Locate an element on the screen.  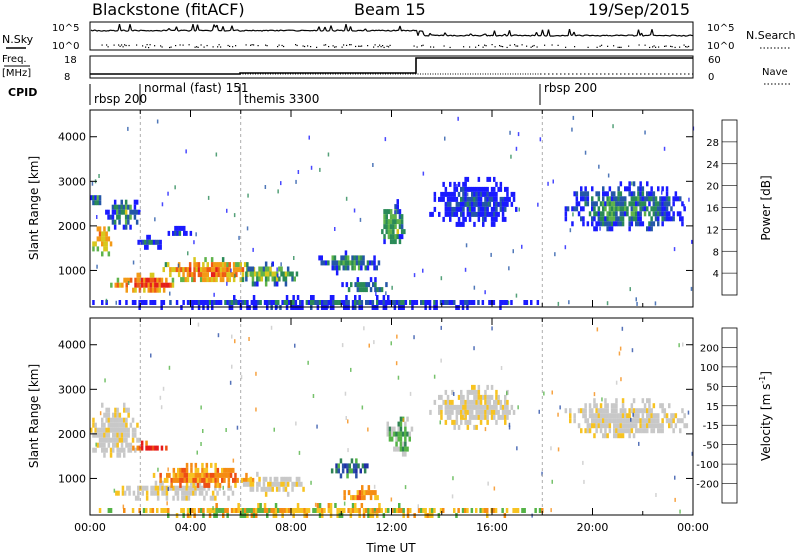
freq-tick-bottom: 8 is located at coordinates (67, 77).